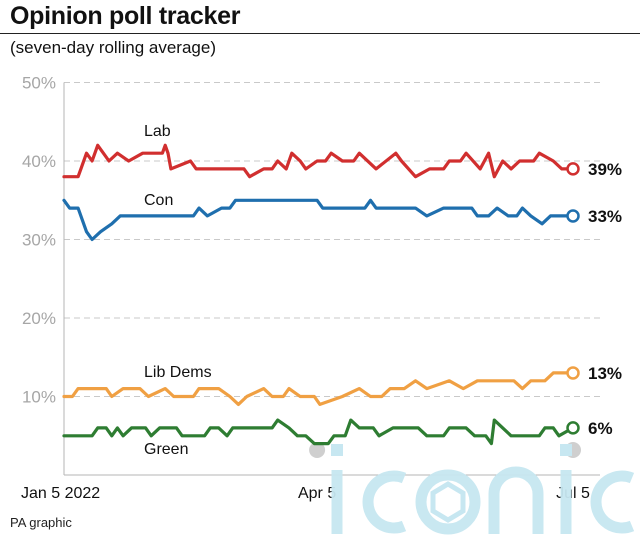 This screenshot has width=640, height=538. I want to click on series-end-value: 6%, so click(600, 428).